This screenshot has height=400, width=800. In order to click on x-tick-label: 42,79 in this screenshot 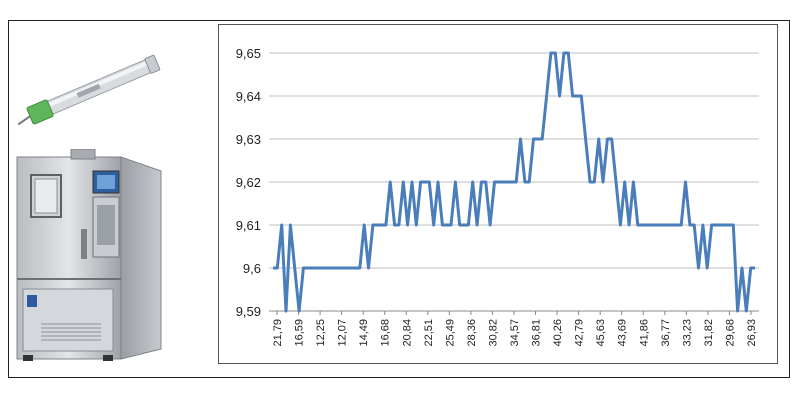, I will do `click(580, 333)`.